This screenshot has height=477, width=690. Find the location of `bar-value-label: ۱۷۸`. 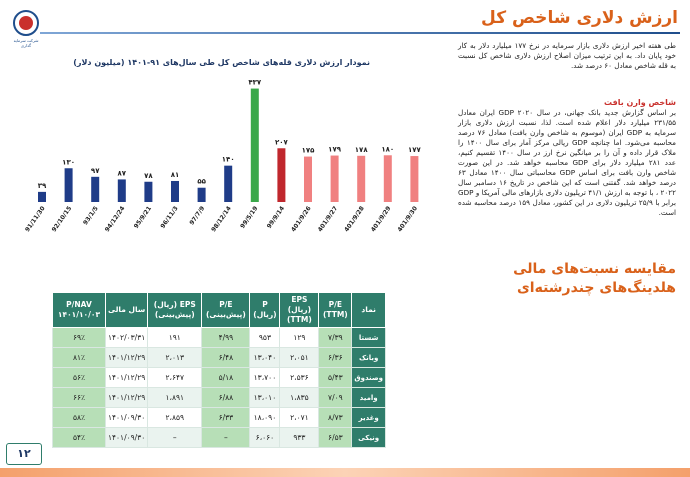

bar-value-label: ۱۷۸ is located at coordinates (362, 150).